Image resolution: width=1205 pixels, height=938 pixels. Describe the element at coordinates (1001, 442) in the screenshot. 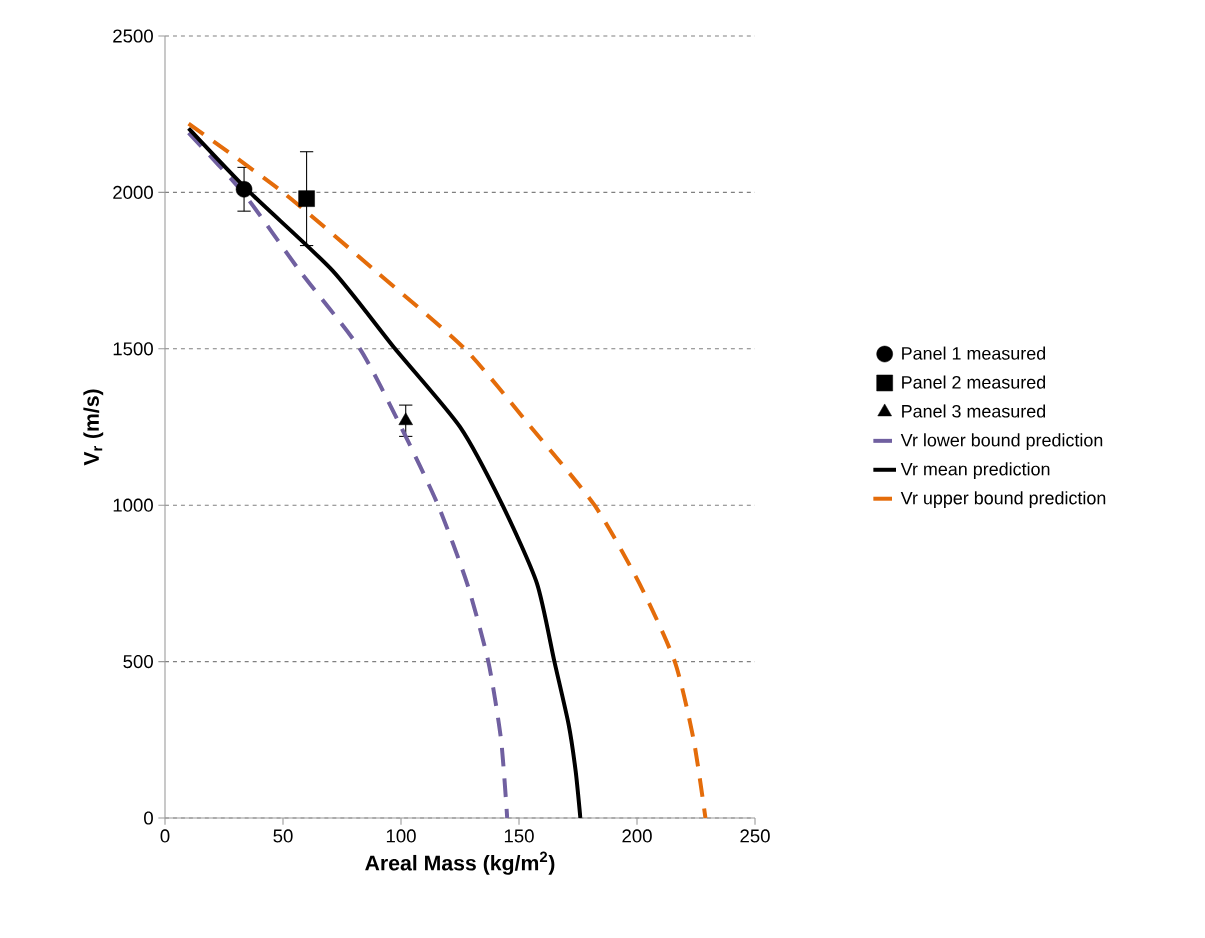

I see `legend-label: Vr lower bound prediction` at that location.